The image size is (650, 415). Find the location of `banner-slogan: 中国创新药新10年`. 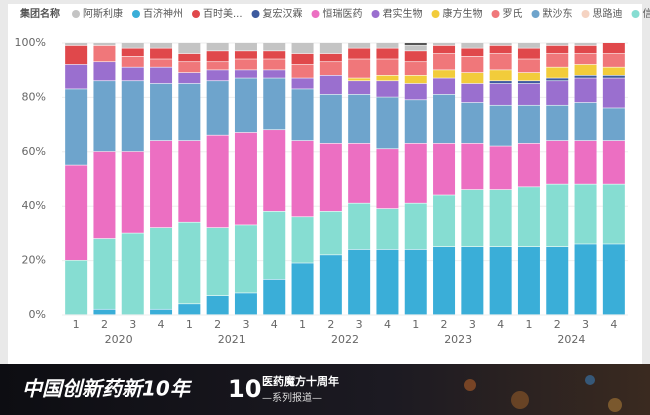

banner-slogan: 中国创新药新10年 is located at coordinates (107, 389).